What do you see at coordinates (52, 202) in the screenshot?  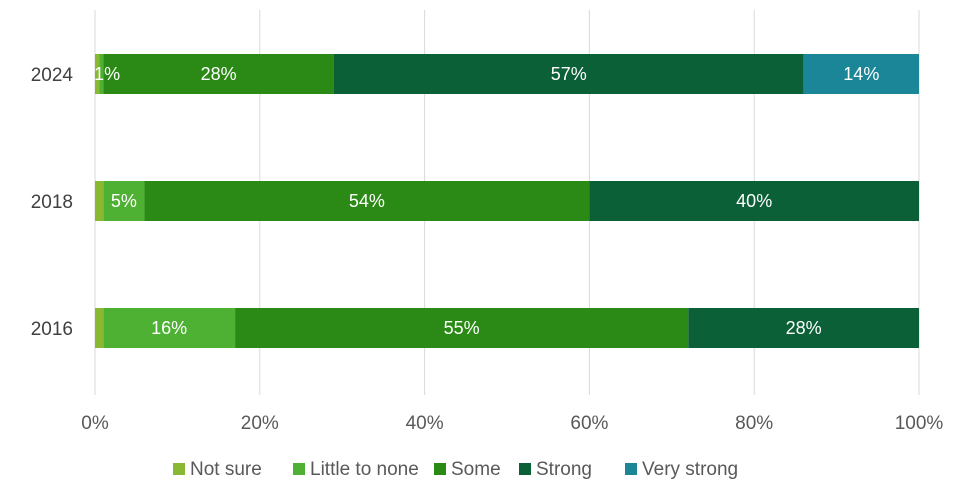 I see `y-category-label: 2018` at bounding box center [52, 202].